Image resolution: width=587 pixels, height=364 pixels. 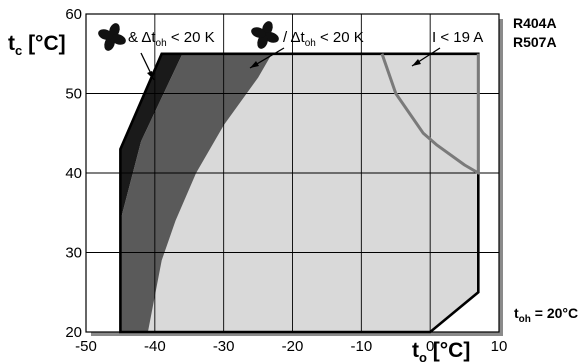 I want to click on x-tick-label: -50, so click(x=86, y=346).